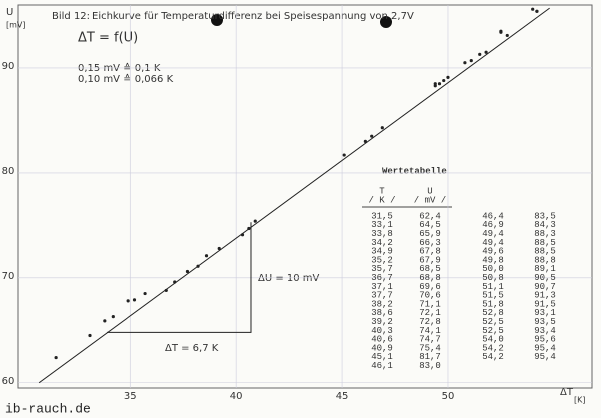  What do you see at coordinates (430, 357) in the screenshot?
I see `table-cell: 81,7` at bounding box center [430, 357].